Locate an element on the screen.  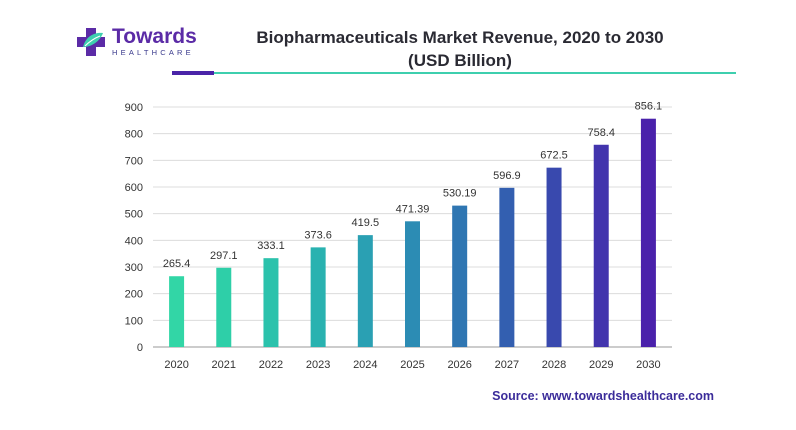
x-tick-label-2020: 2020 is located at coordinates (176, 365).